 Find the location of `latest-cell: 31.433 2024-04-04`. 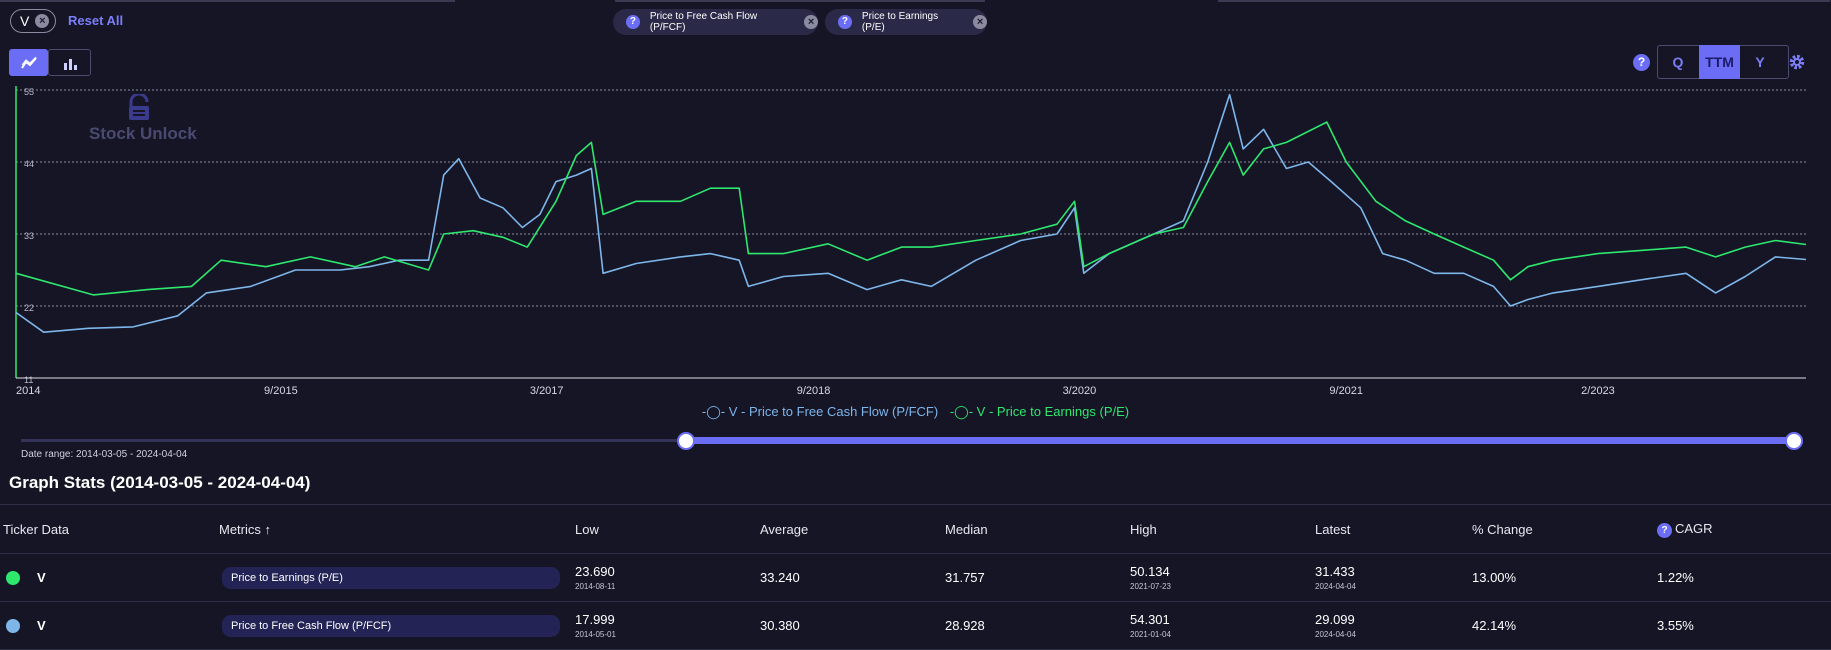

latest-cell: 31.433 2024-04-04 is located at coordinates (1393, 577).